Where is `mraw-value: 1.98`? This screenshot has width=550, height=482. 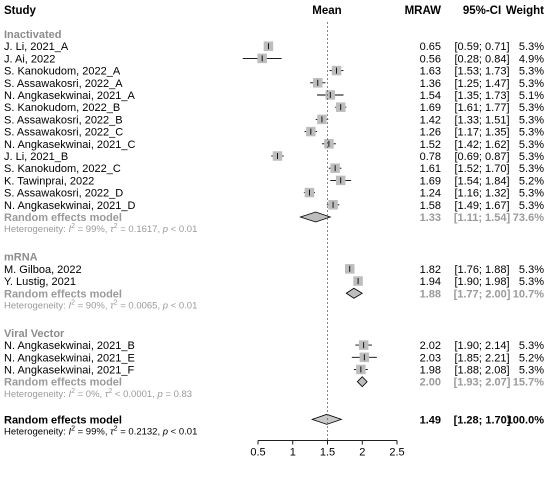
mraw-value: 1.98 is located at coordinates (430, 371).